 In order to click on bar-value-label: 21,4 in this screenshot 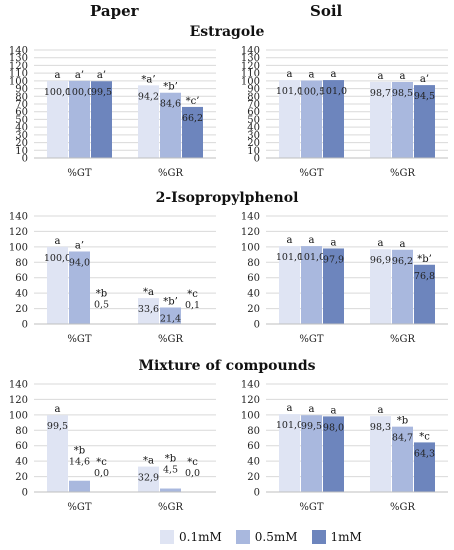, I will do `click(170, 318)`.